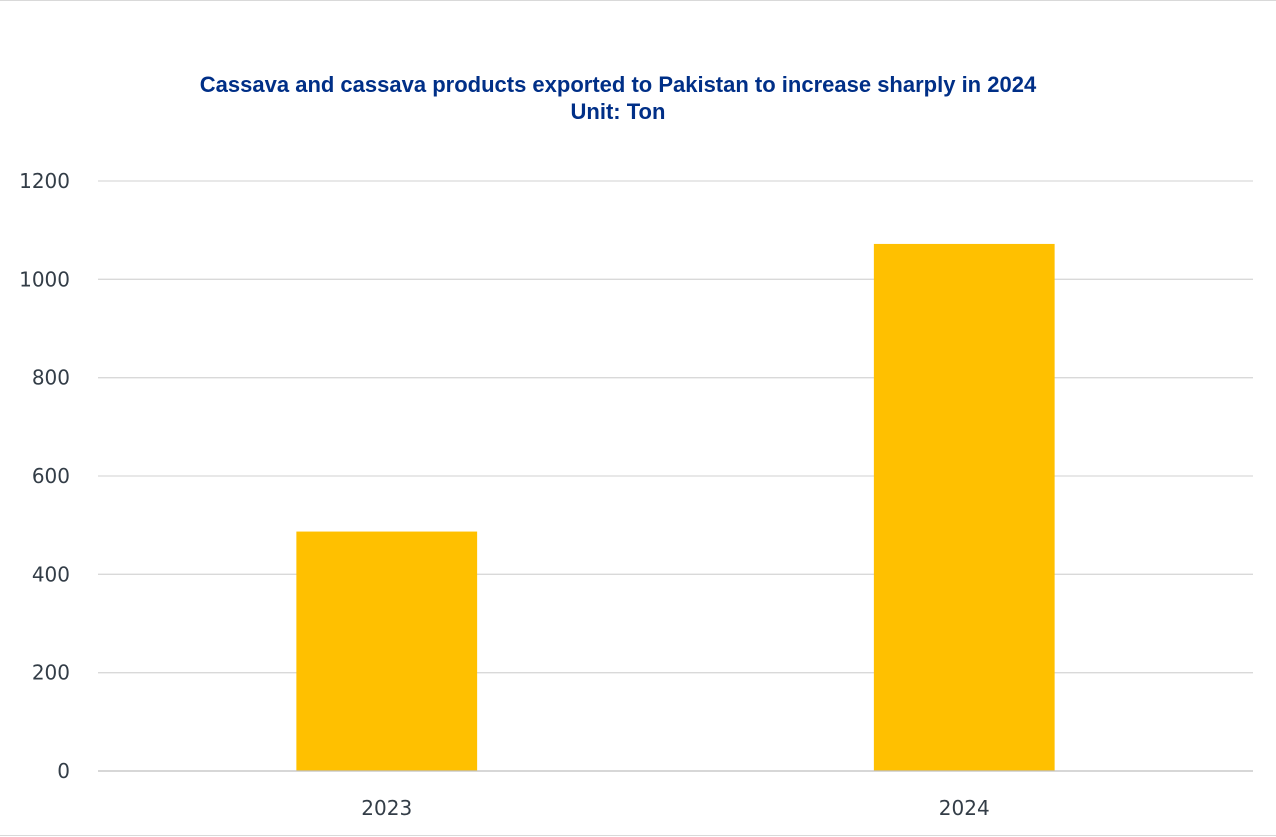  What do you see at coordinates (44, 279) in the screenshot?
I see `y-tick-label: 1000` at bounding box center [44, 279].